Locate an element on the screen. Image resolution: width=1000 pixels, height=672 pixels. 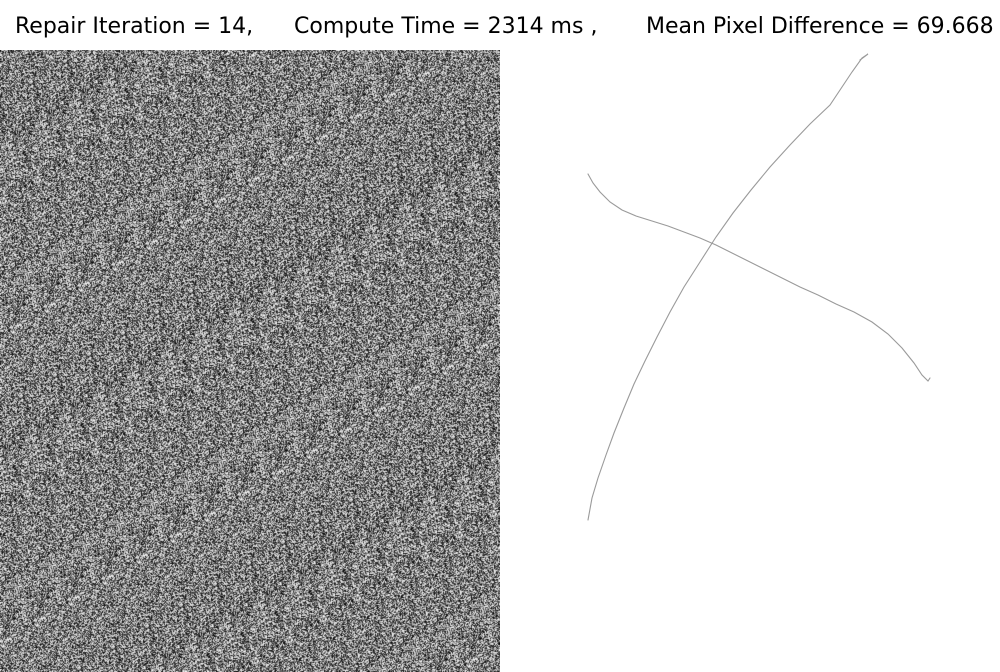
sketch-stroke-descending is located at coordinates (759, 277).